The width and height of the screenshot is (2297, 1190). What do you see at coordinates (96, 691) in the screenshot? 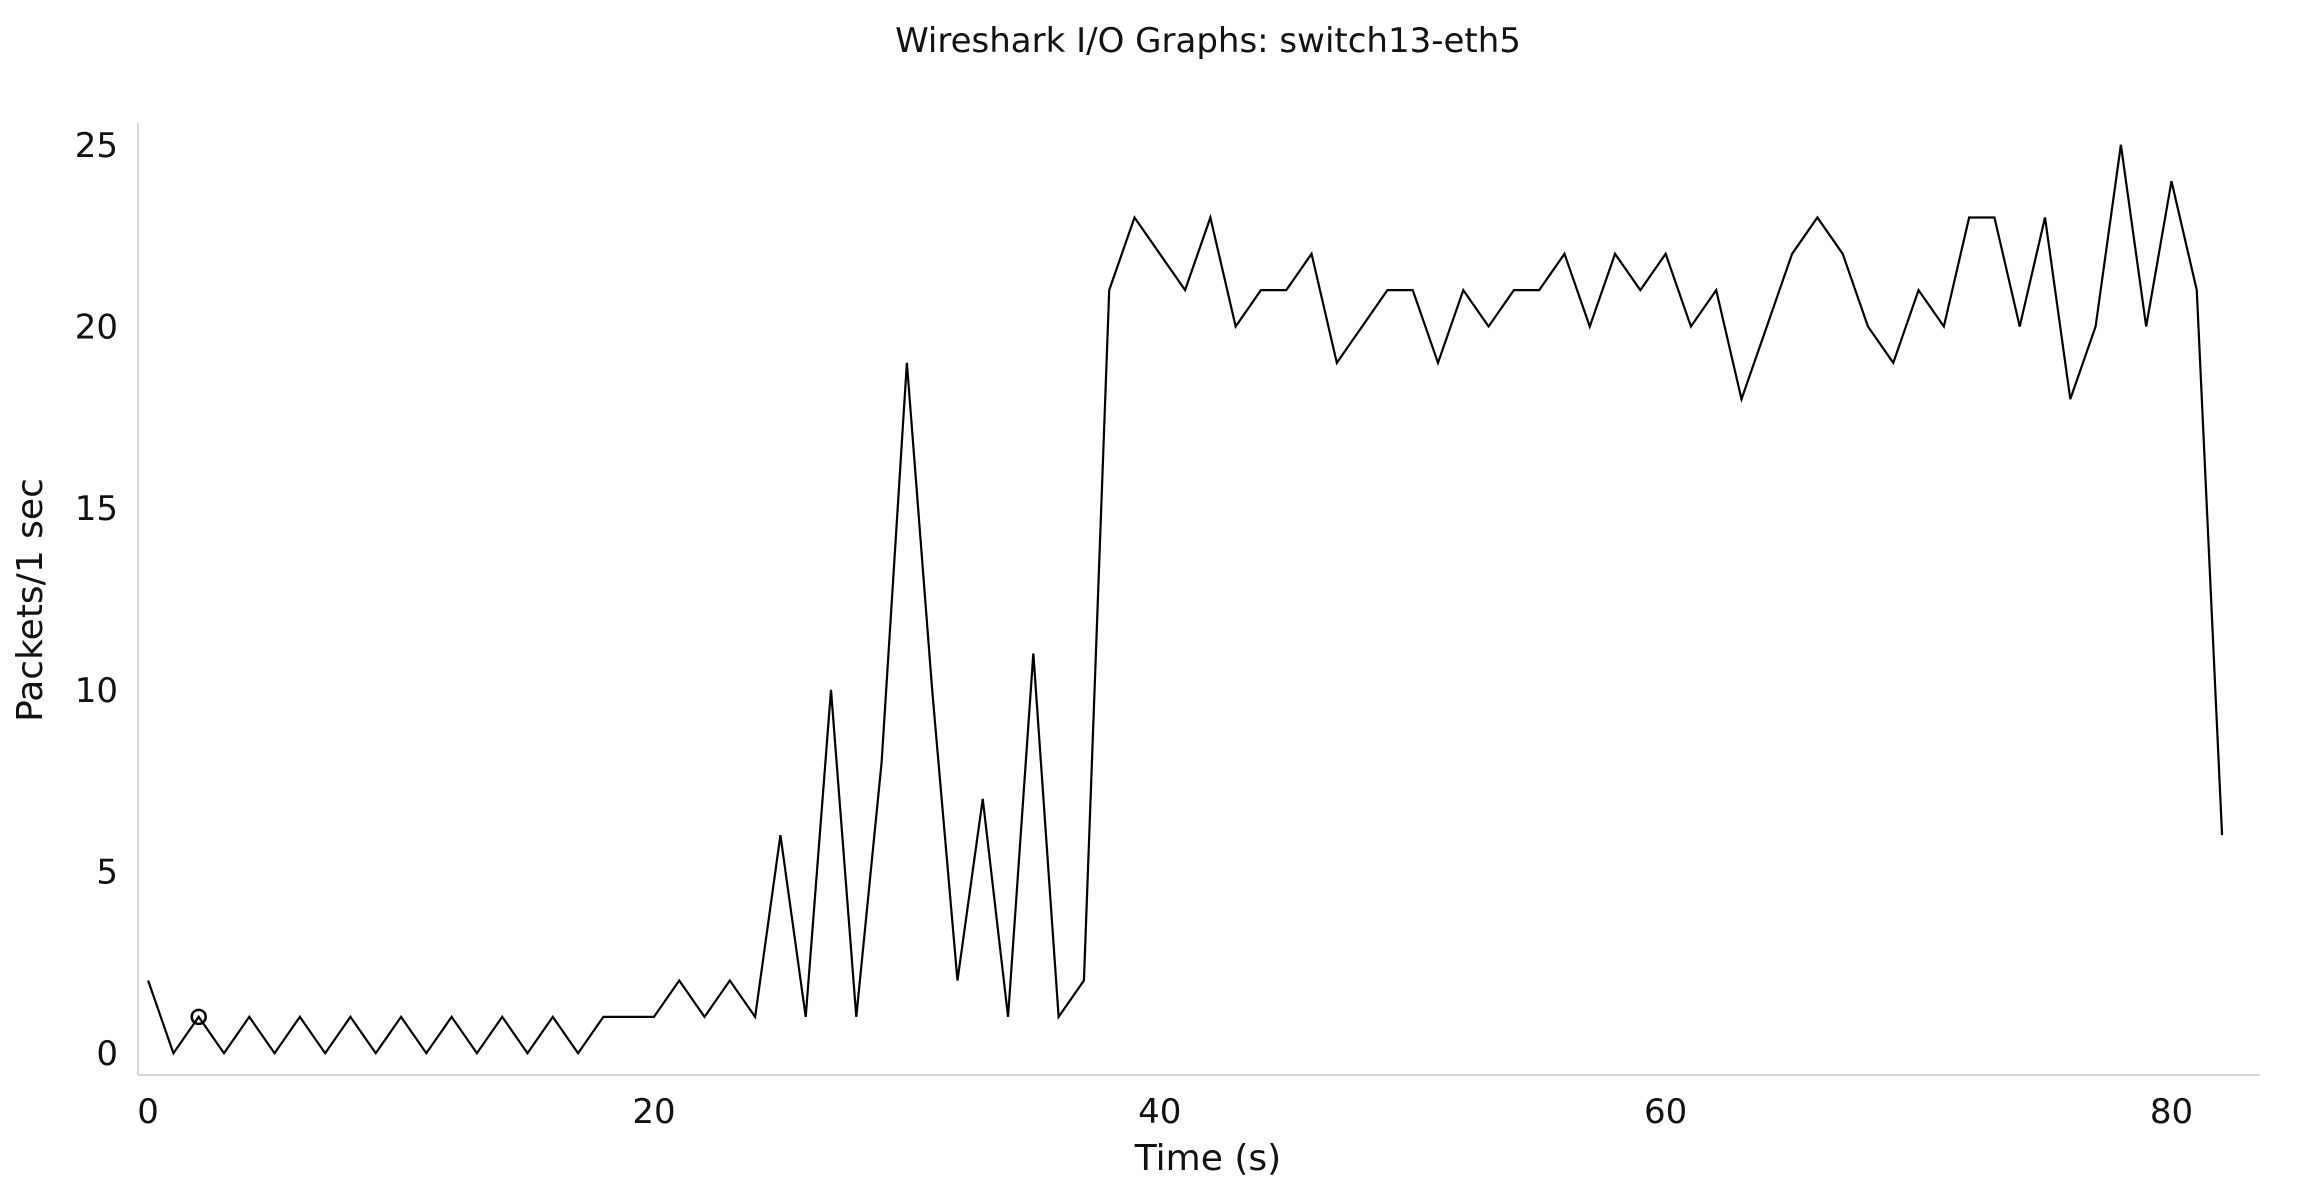
I see `y-tick-label: 10` at bounding box center [96, 691].